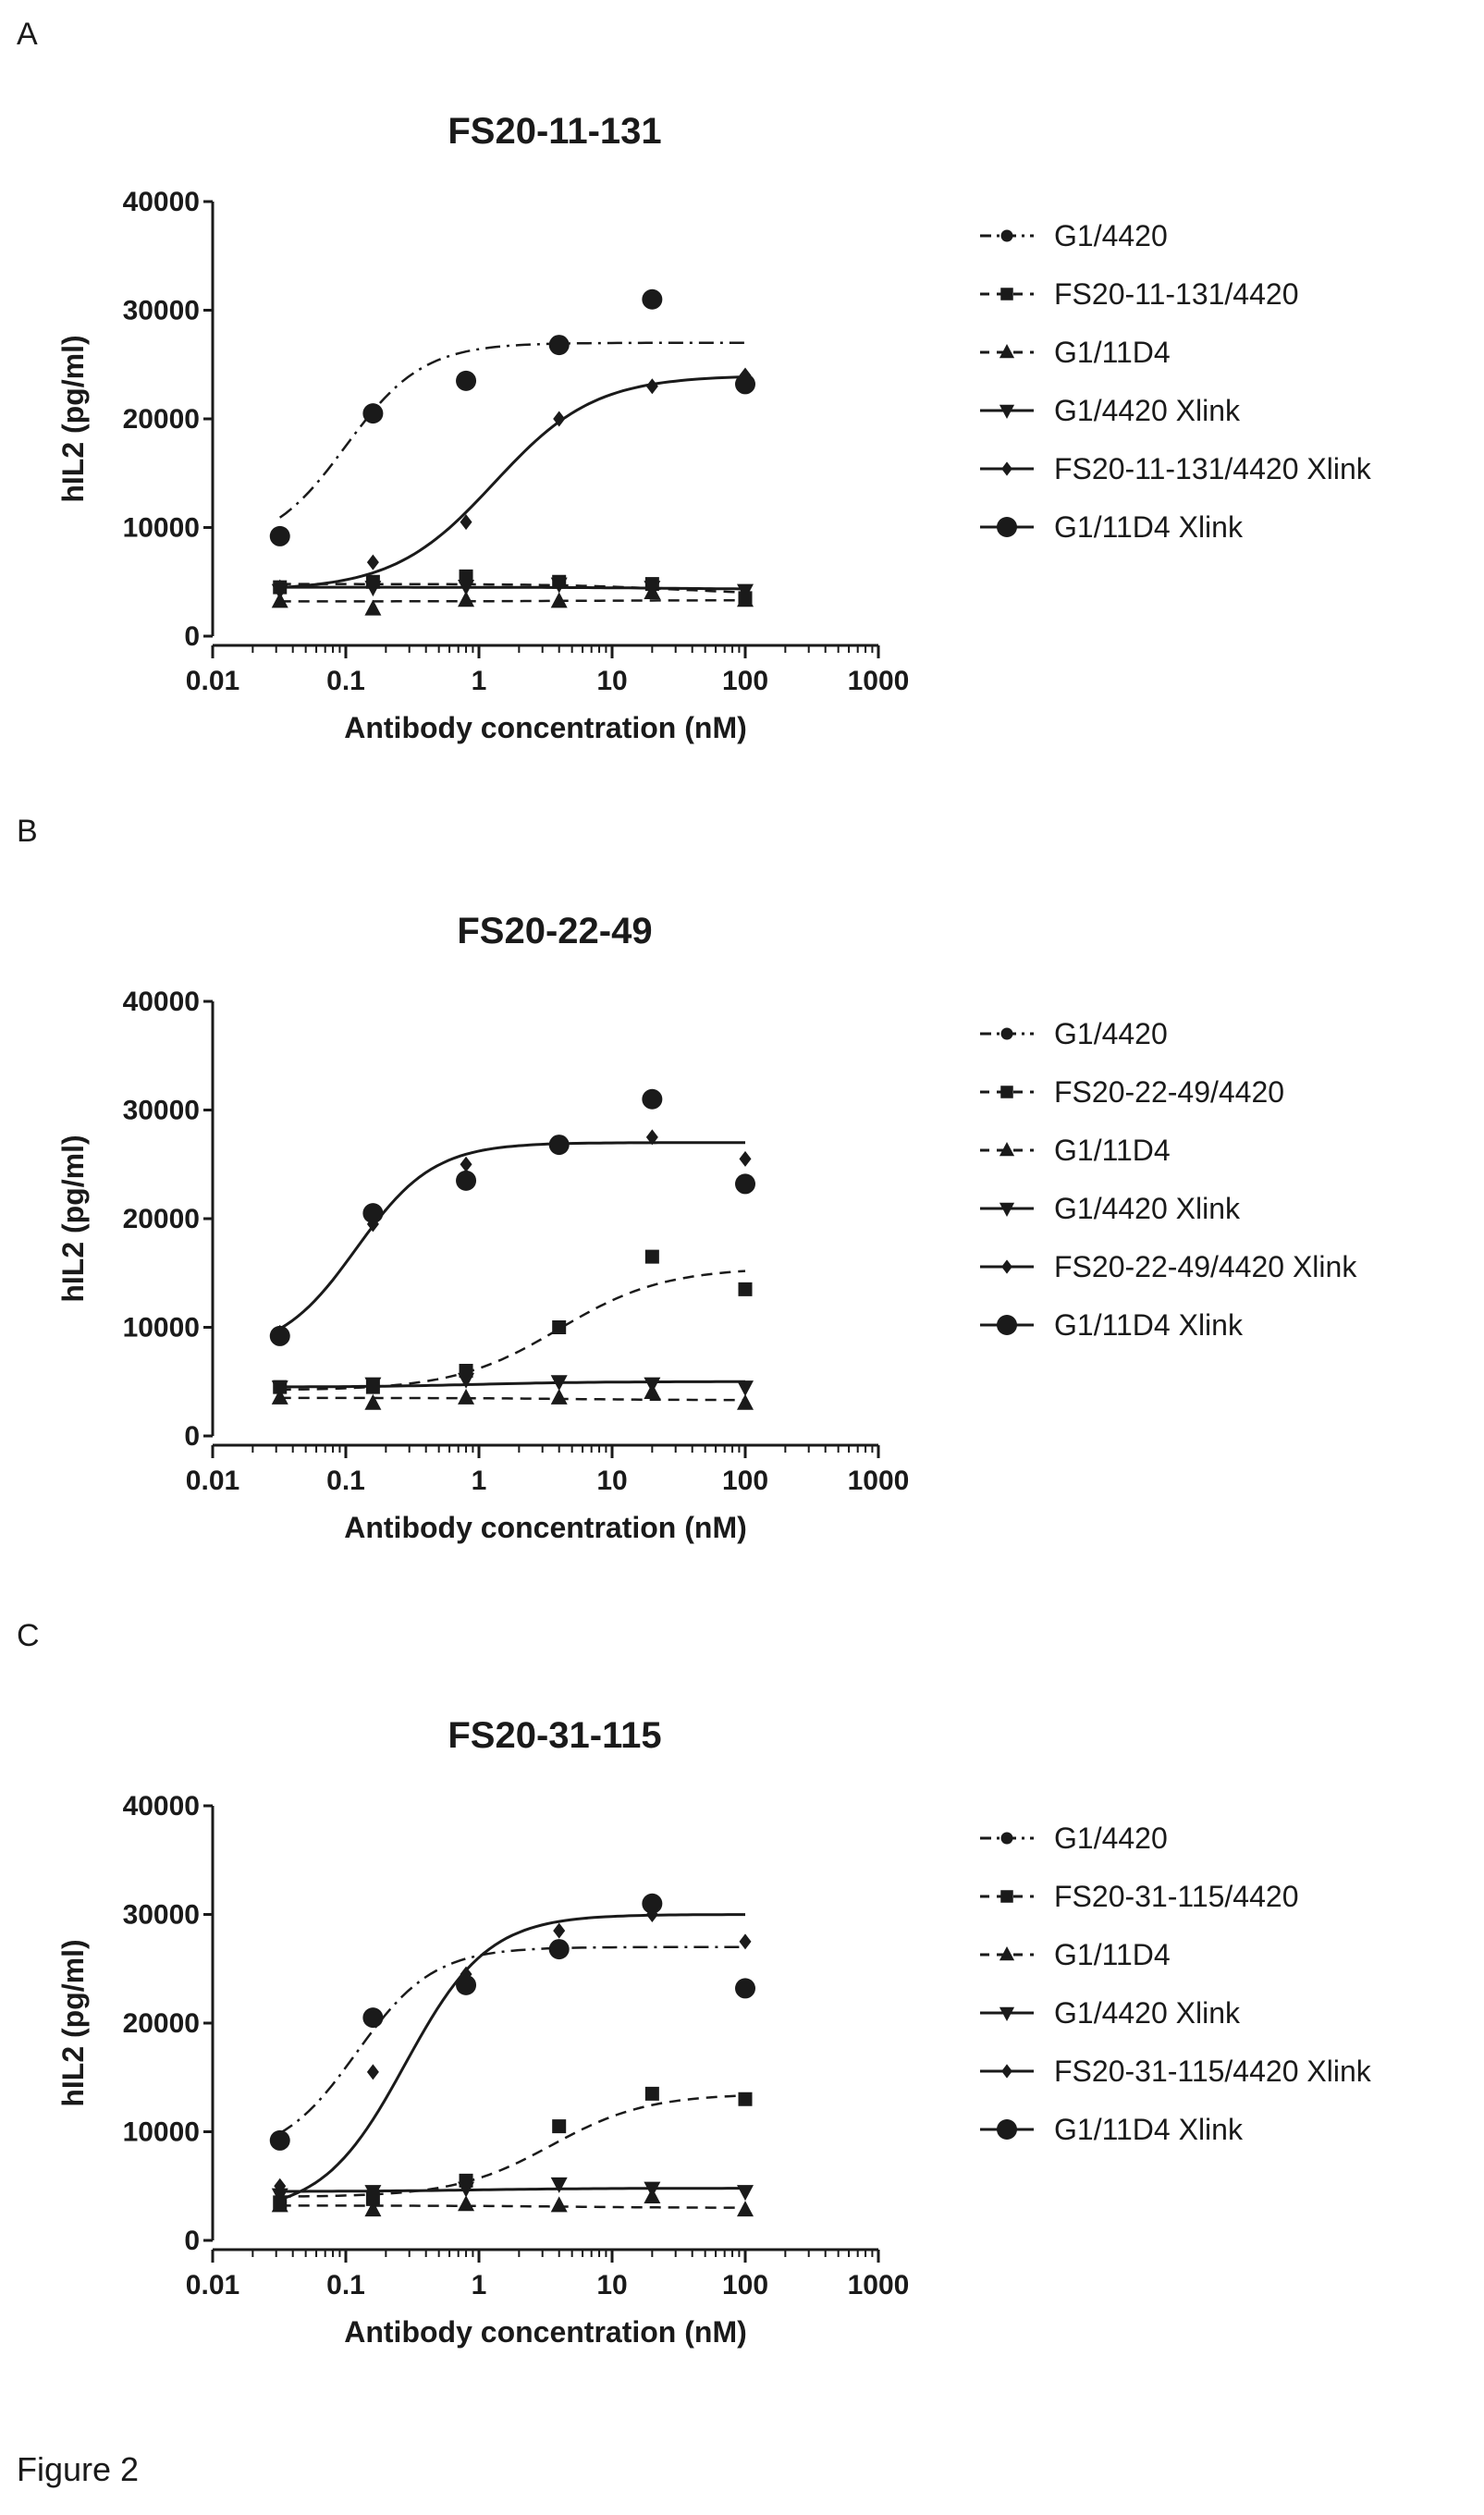  I want to click on panel-letter-a: A, so click(27, 34).